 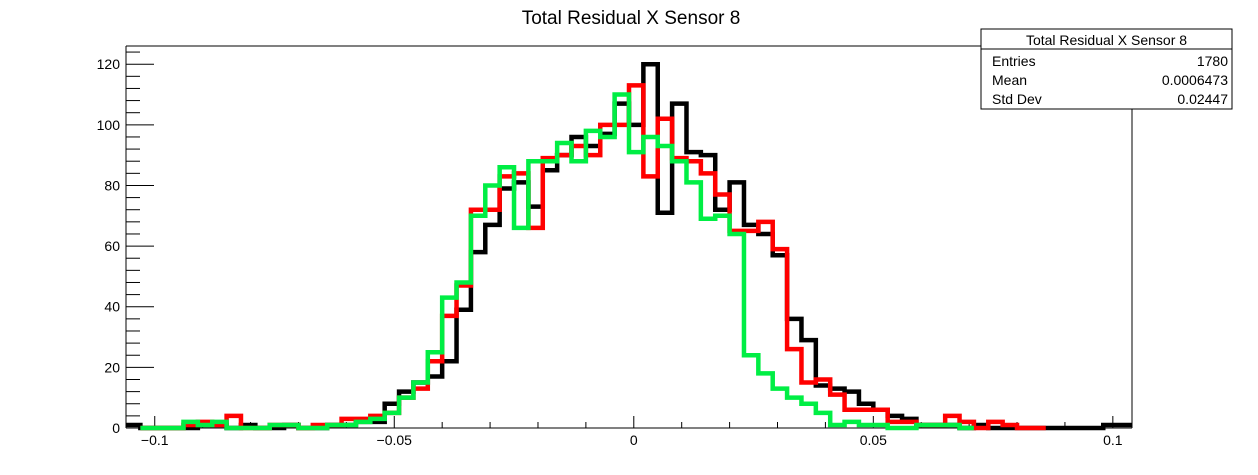 What do you see at coordinates (112, 246) in the screenshot?
I see `y-tick-label: 60` at bounding box center [112, 246].